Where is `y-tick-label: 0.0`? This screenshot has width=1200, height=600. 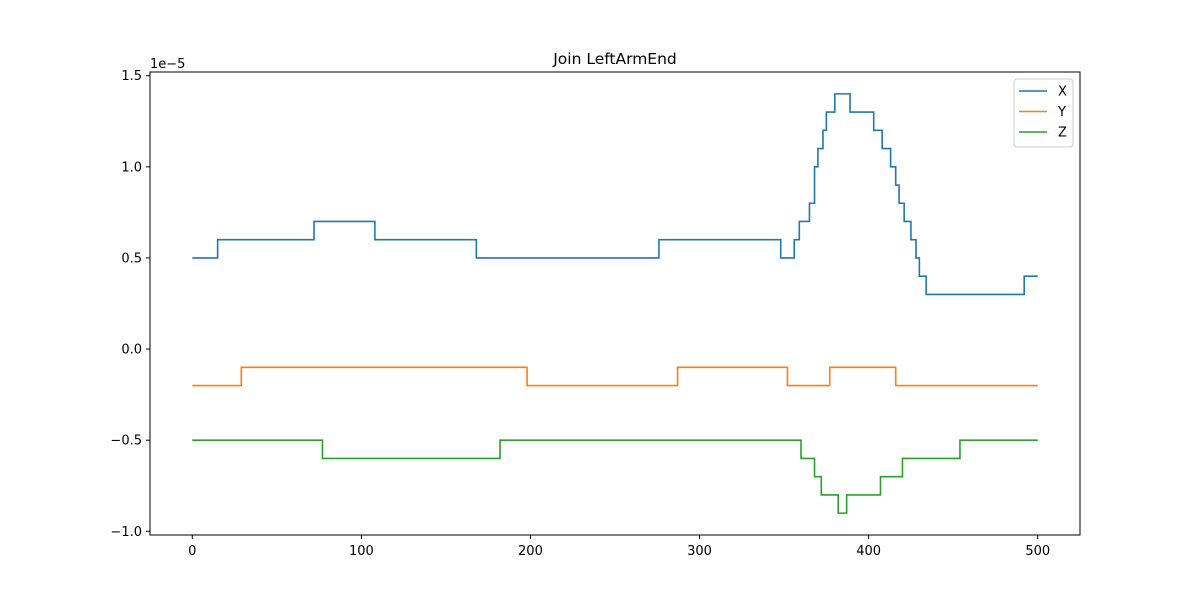
y-tick-label: 0.0 is located at coordinates (131, 350).